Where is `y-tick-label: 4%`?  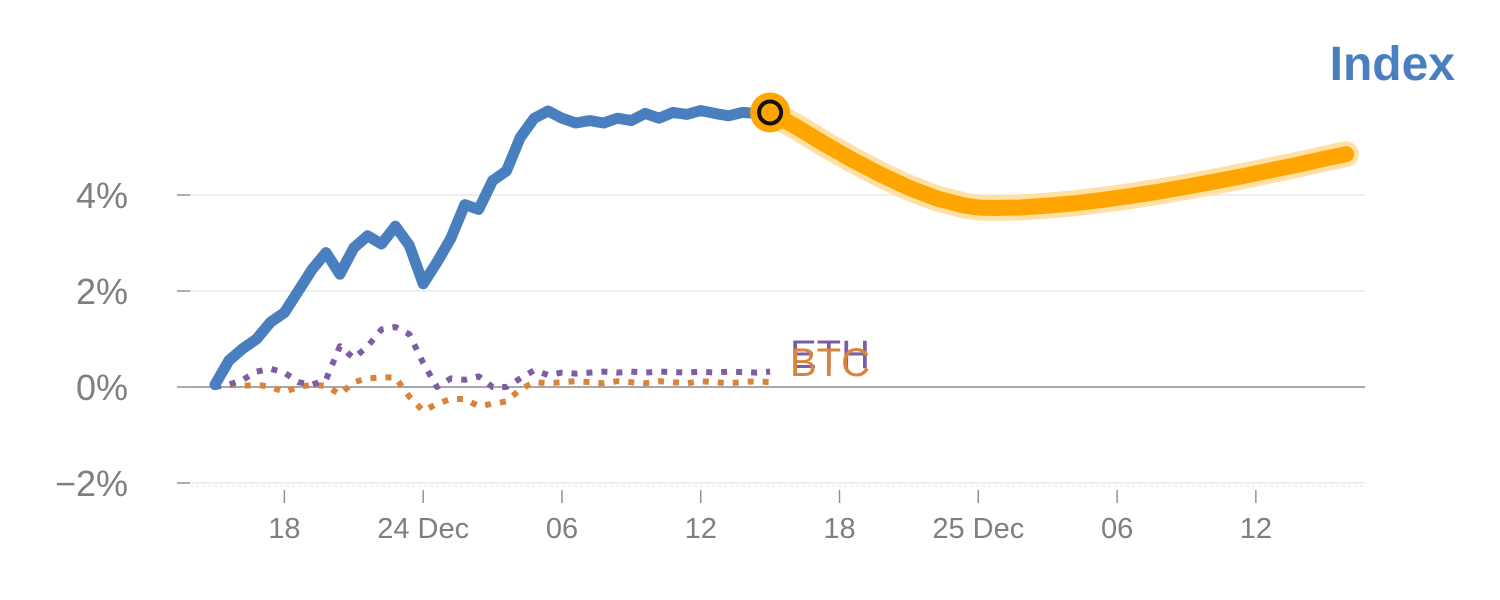
y-tick-label: 4% is located at coordinates (102, 195).